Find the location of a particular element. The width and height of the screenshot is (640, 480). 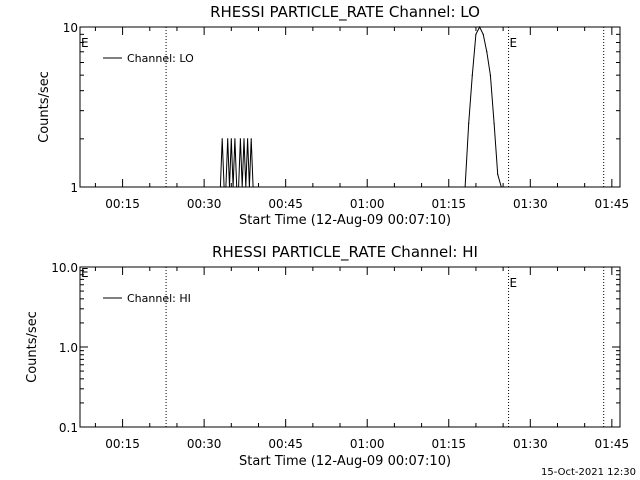

y-tick-label: 10.0 is located at coordinates (64, 268).